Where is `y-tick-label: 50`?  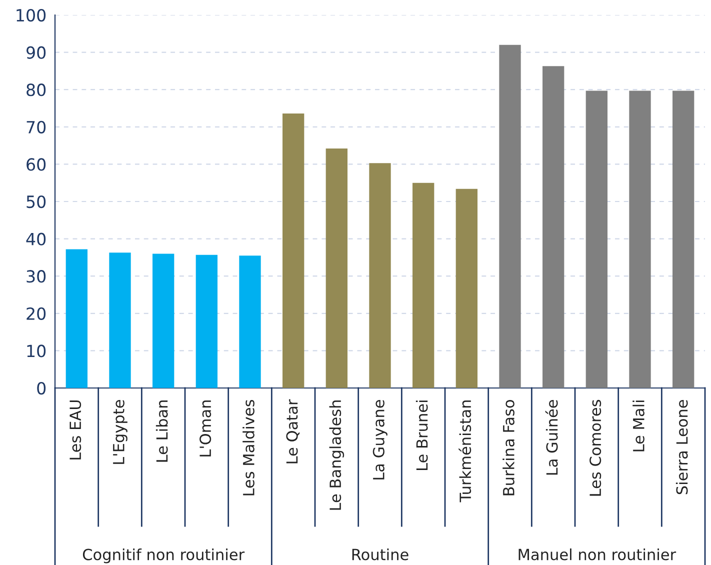
y-tick-label: 50 is located at coordinates (36, 201).